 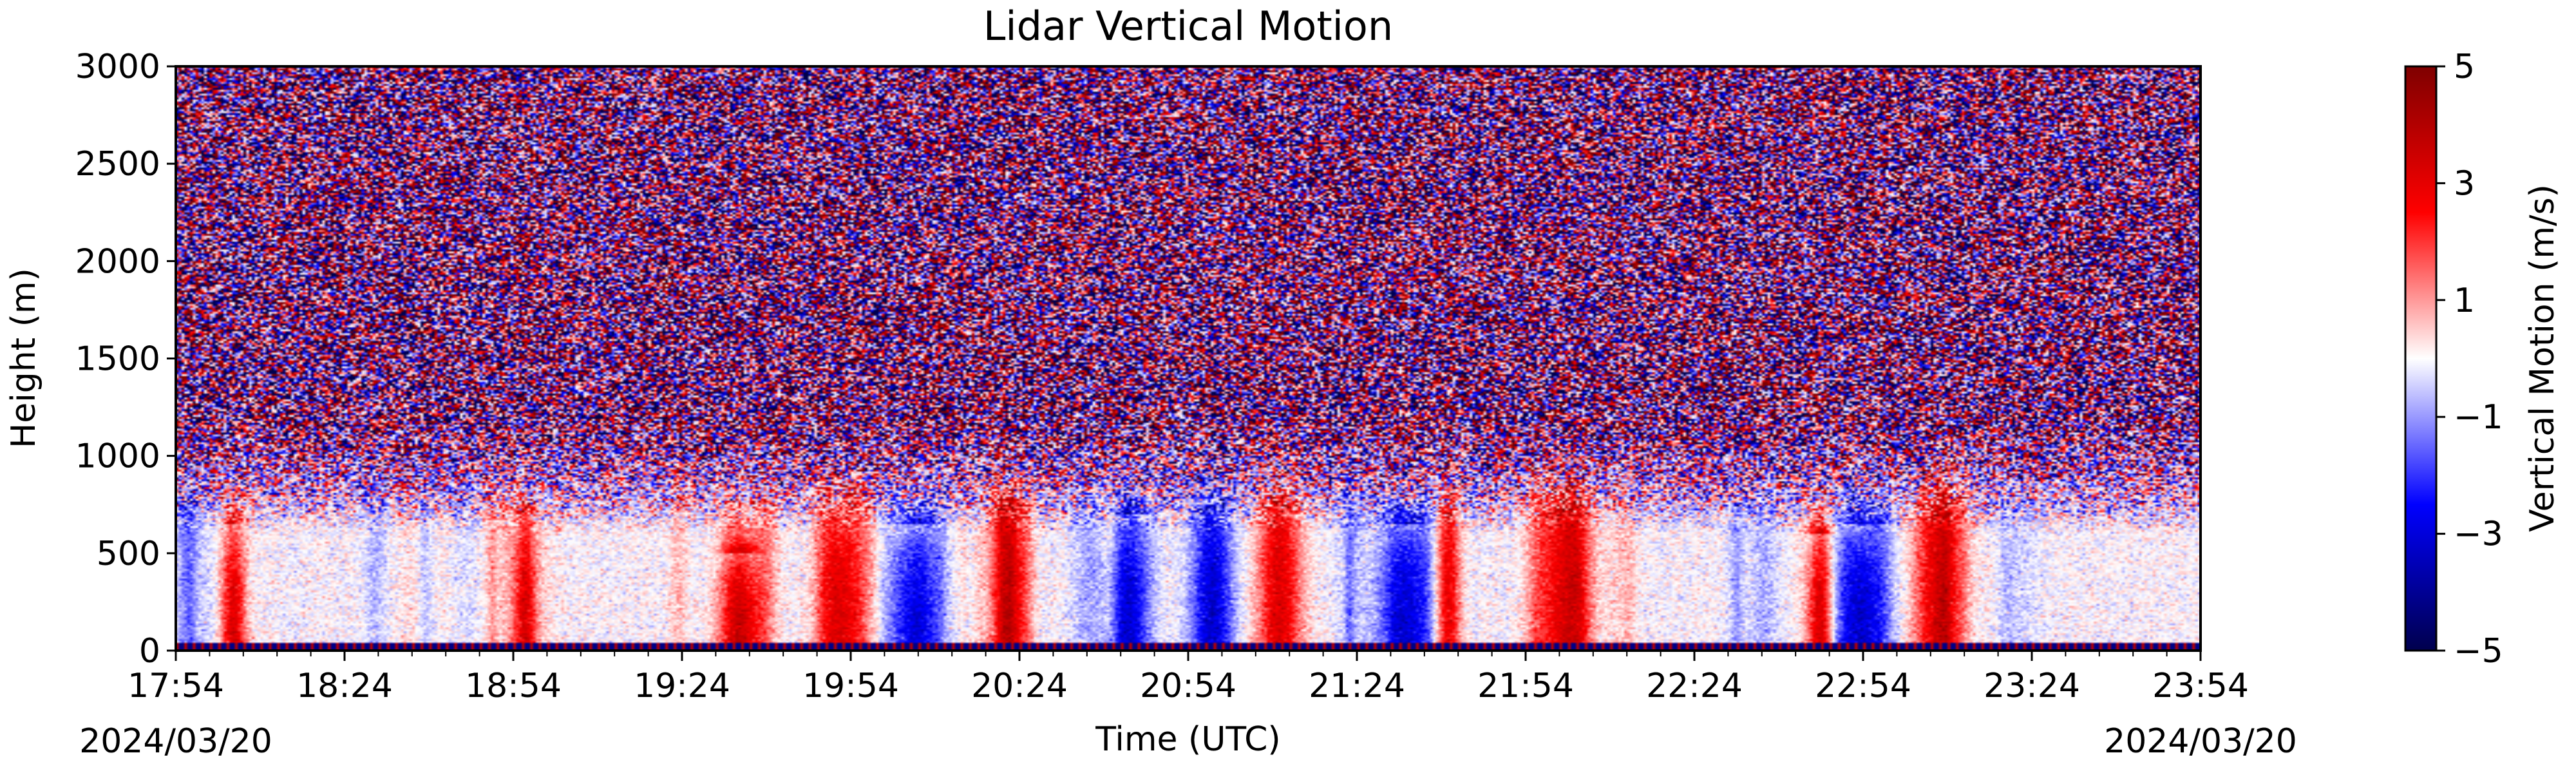 I want to click on y-tick-label: 3000, so click(x=117, y=67).